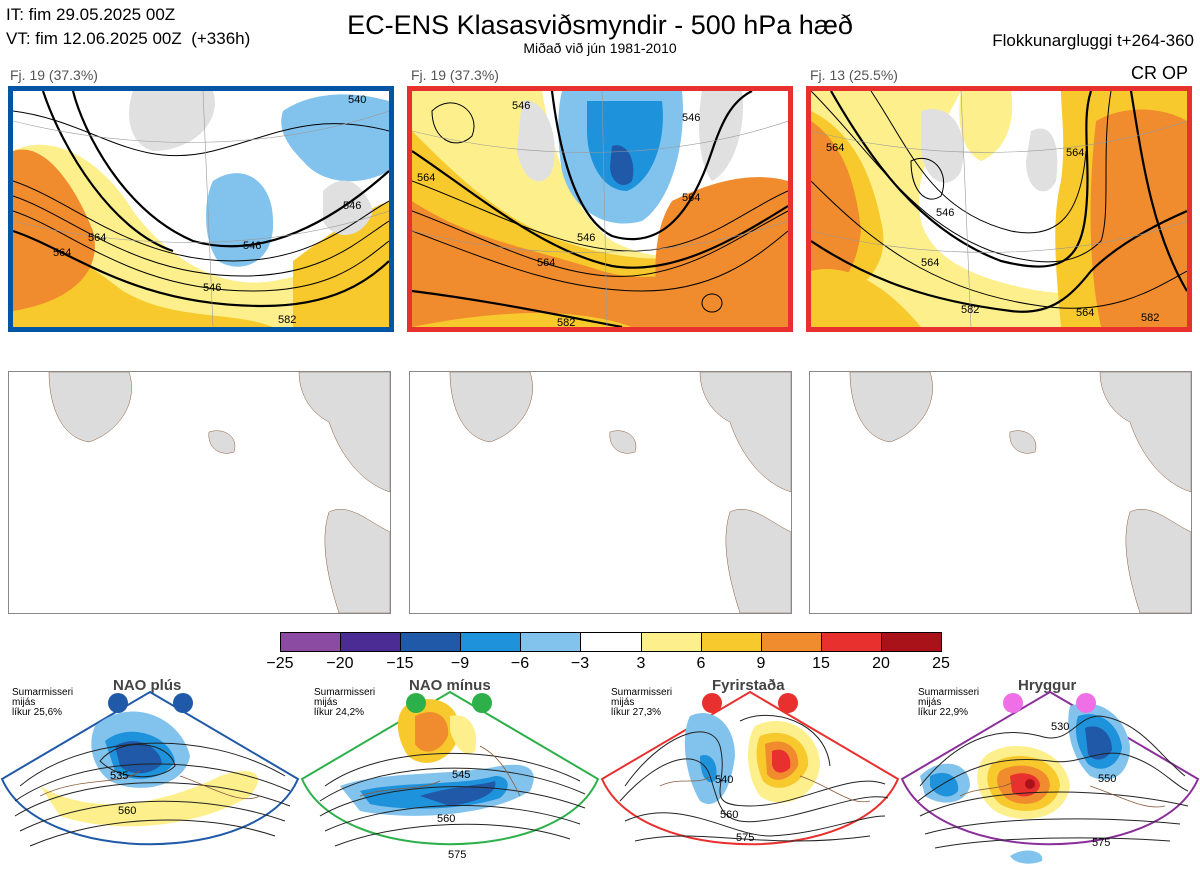 This screenshot has width=1200, height=871. What do you see at coordinates (54, 75) in the screenshot?
I see `panel-1-label: Fj. 19 (37.3%)` at bounding box center [54, 75].